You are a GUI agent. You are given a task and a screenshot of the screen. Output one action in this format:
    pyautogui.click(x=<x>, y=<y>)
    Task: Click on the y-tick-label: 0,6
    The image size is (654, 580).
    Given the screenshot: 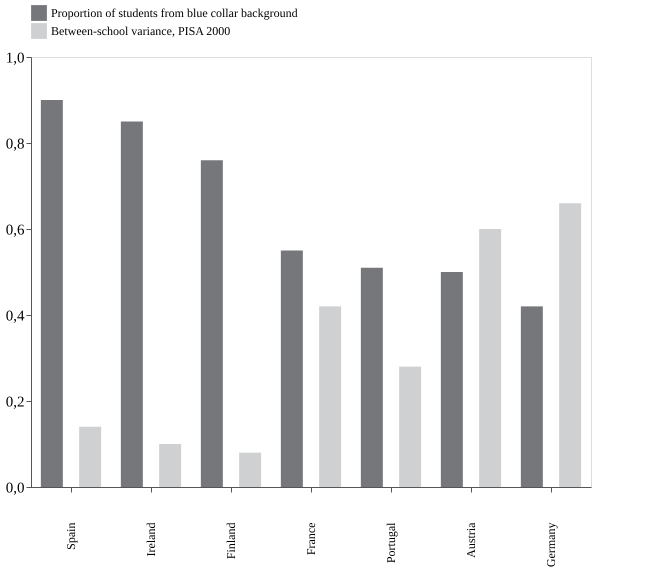 What is the action you would take?
    pyautogui.click(x=15, y=230)
    